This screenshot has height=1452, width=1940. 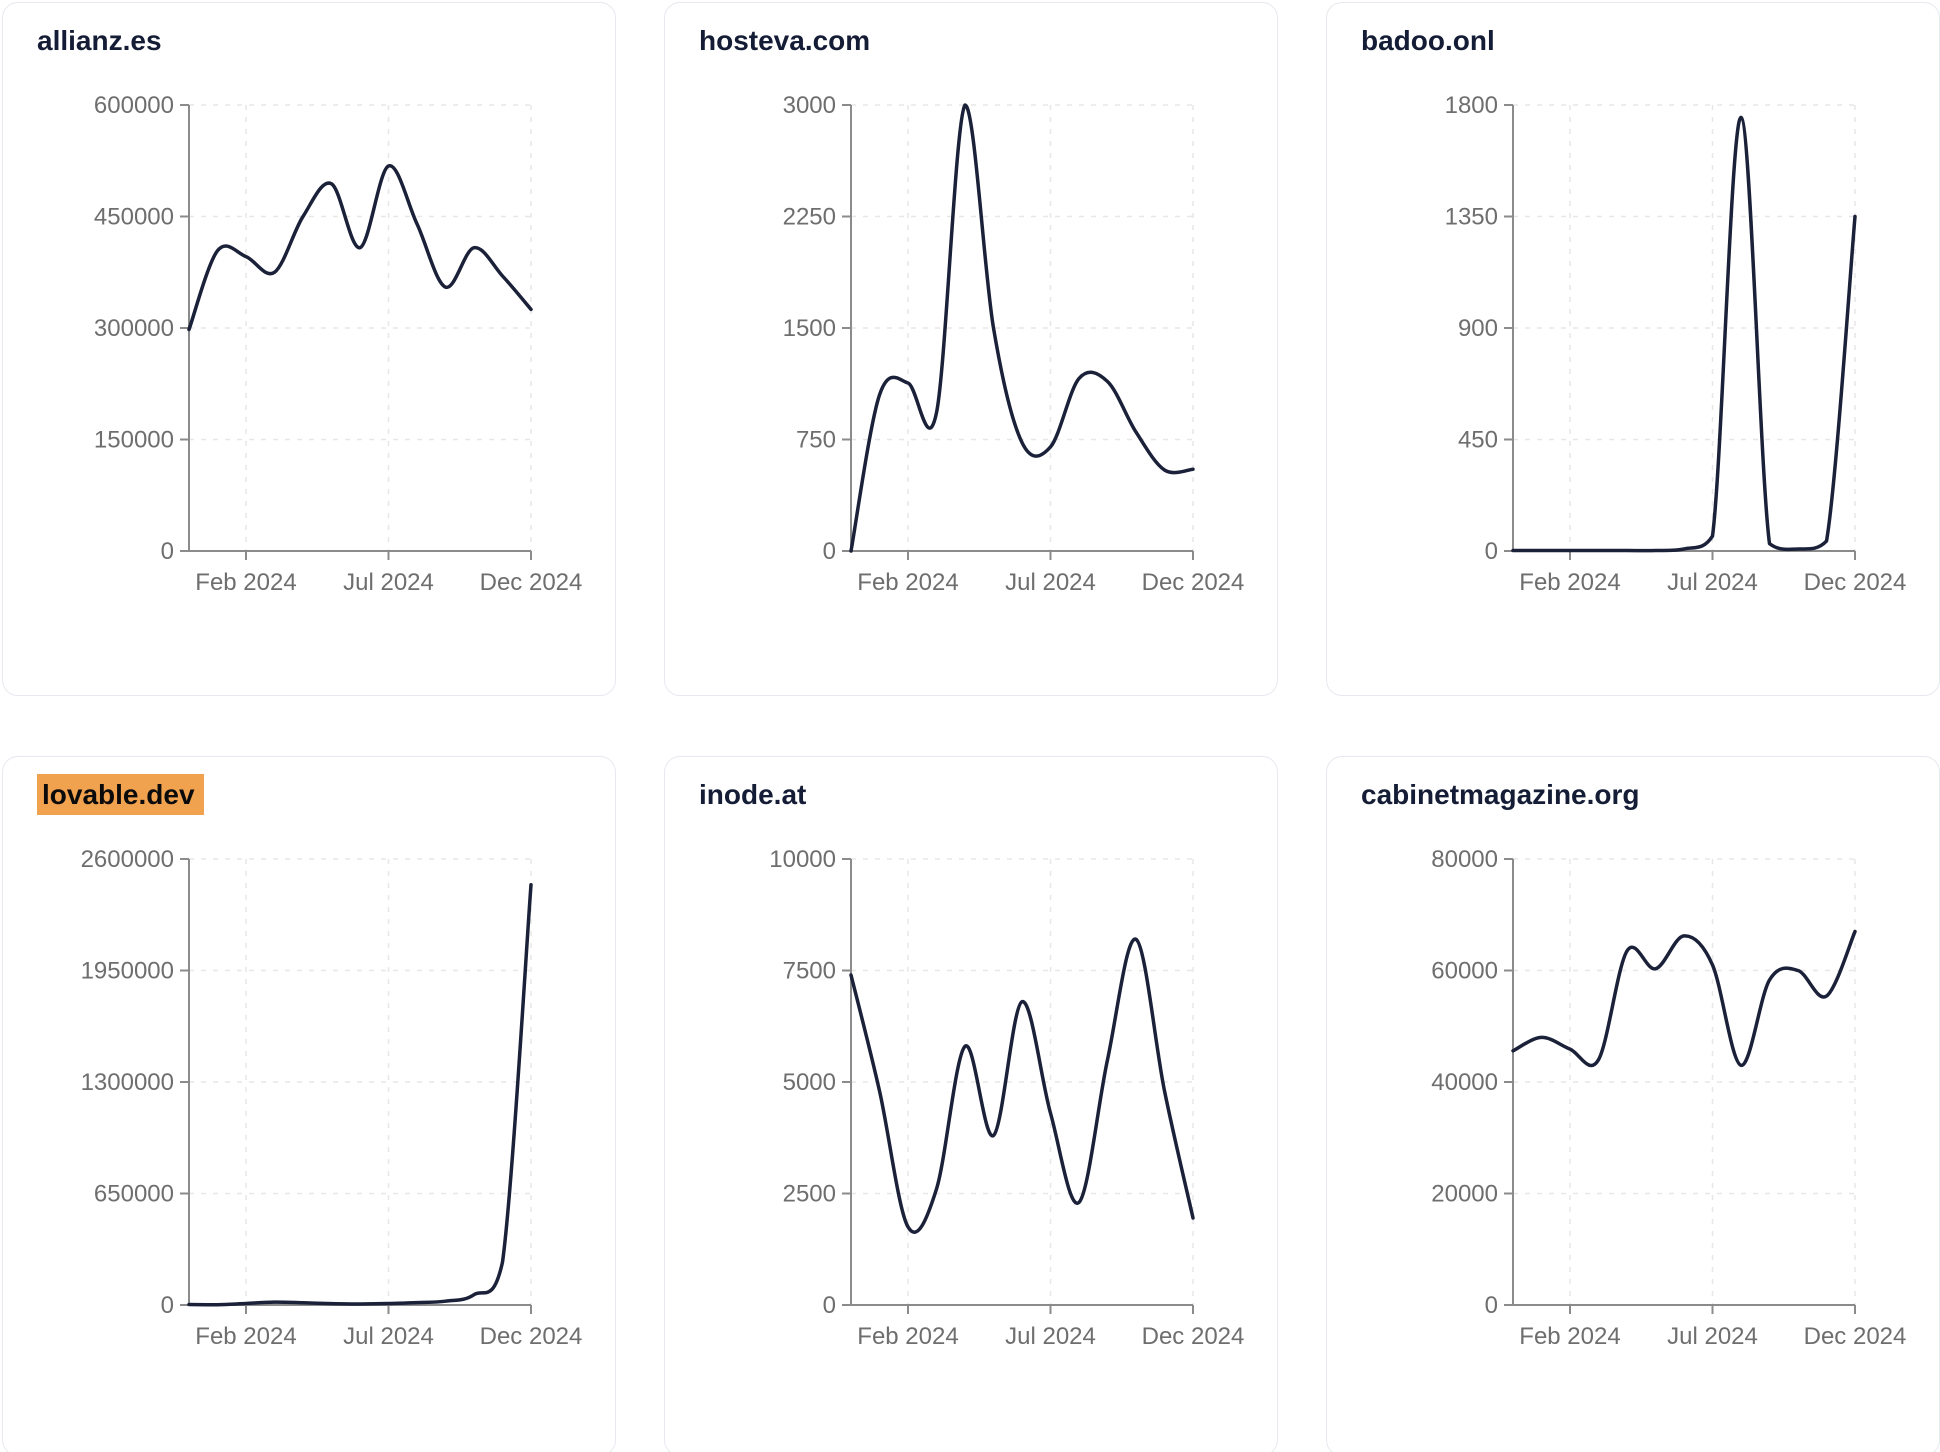 What do you see at coordinates (99, 40) in the screenshot?
I see `domain-label: allianz.es` at bounding box center [99, 40].